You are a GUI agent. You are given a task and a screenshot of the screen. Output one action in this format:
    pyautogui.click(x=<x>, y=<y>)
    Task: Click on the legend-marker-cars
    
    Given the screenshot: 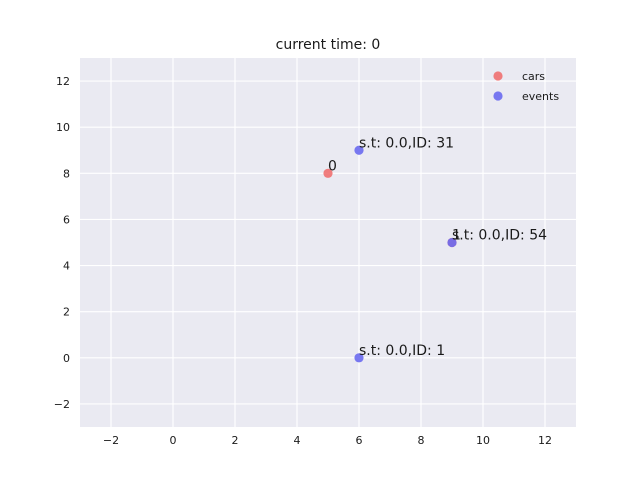 What is the action you would take?
    pyautogui.click(x=498, y=76)
    